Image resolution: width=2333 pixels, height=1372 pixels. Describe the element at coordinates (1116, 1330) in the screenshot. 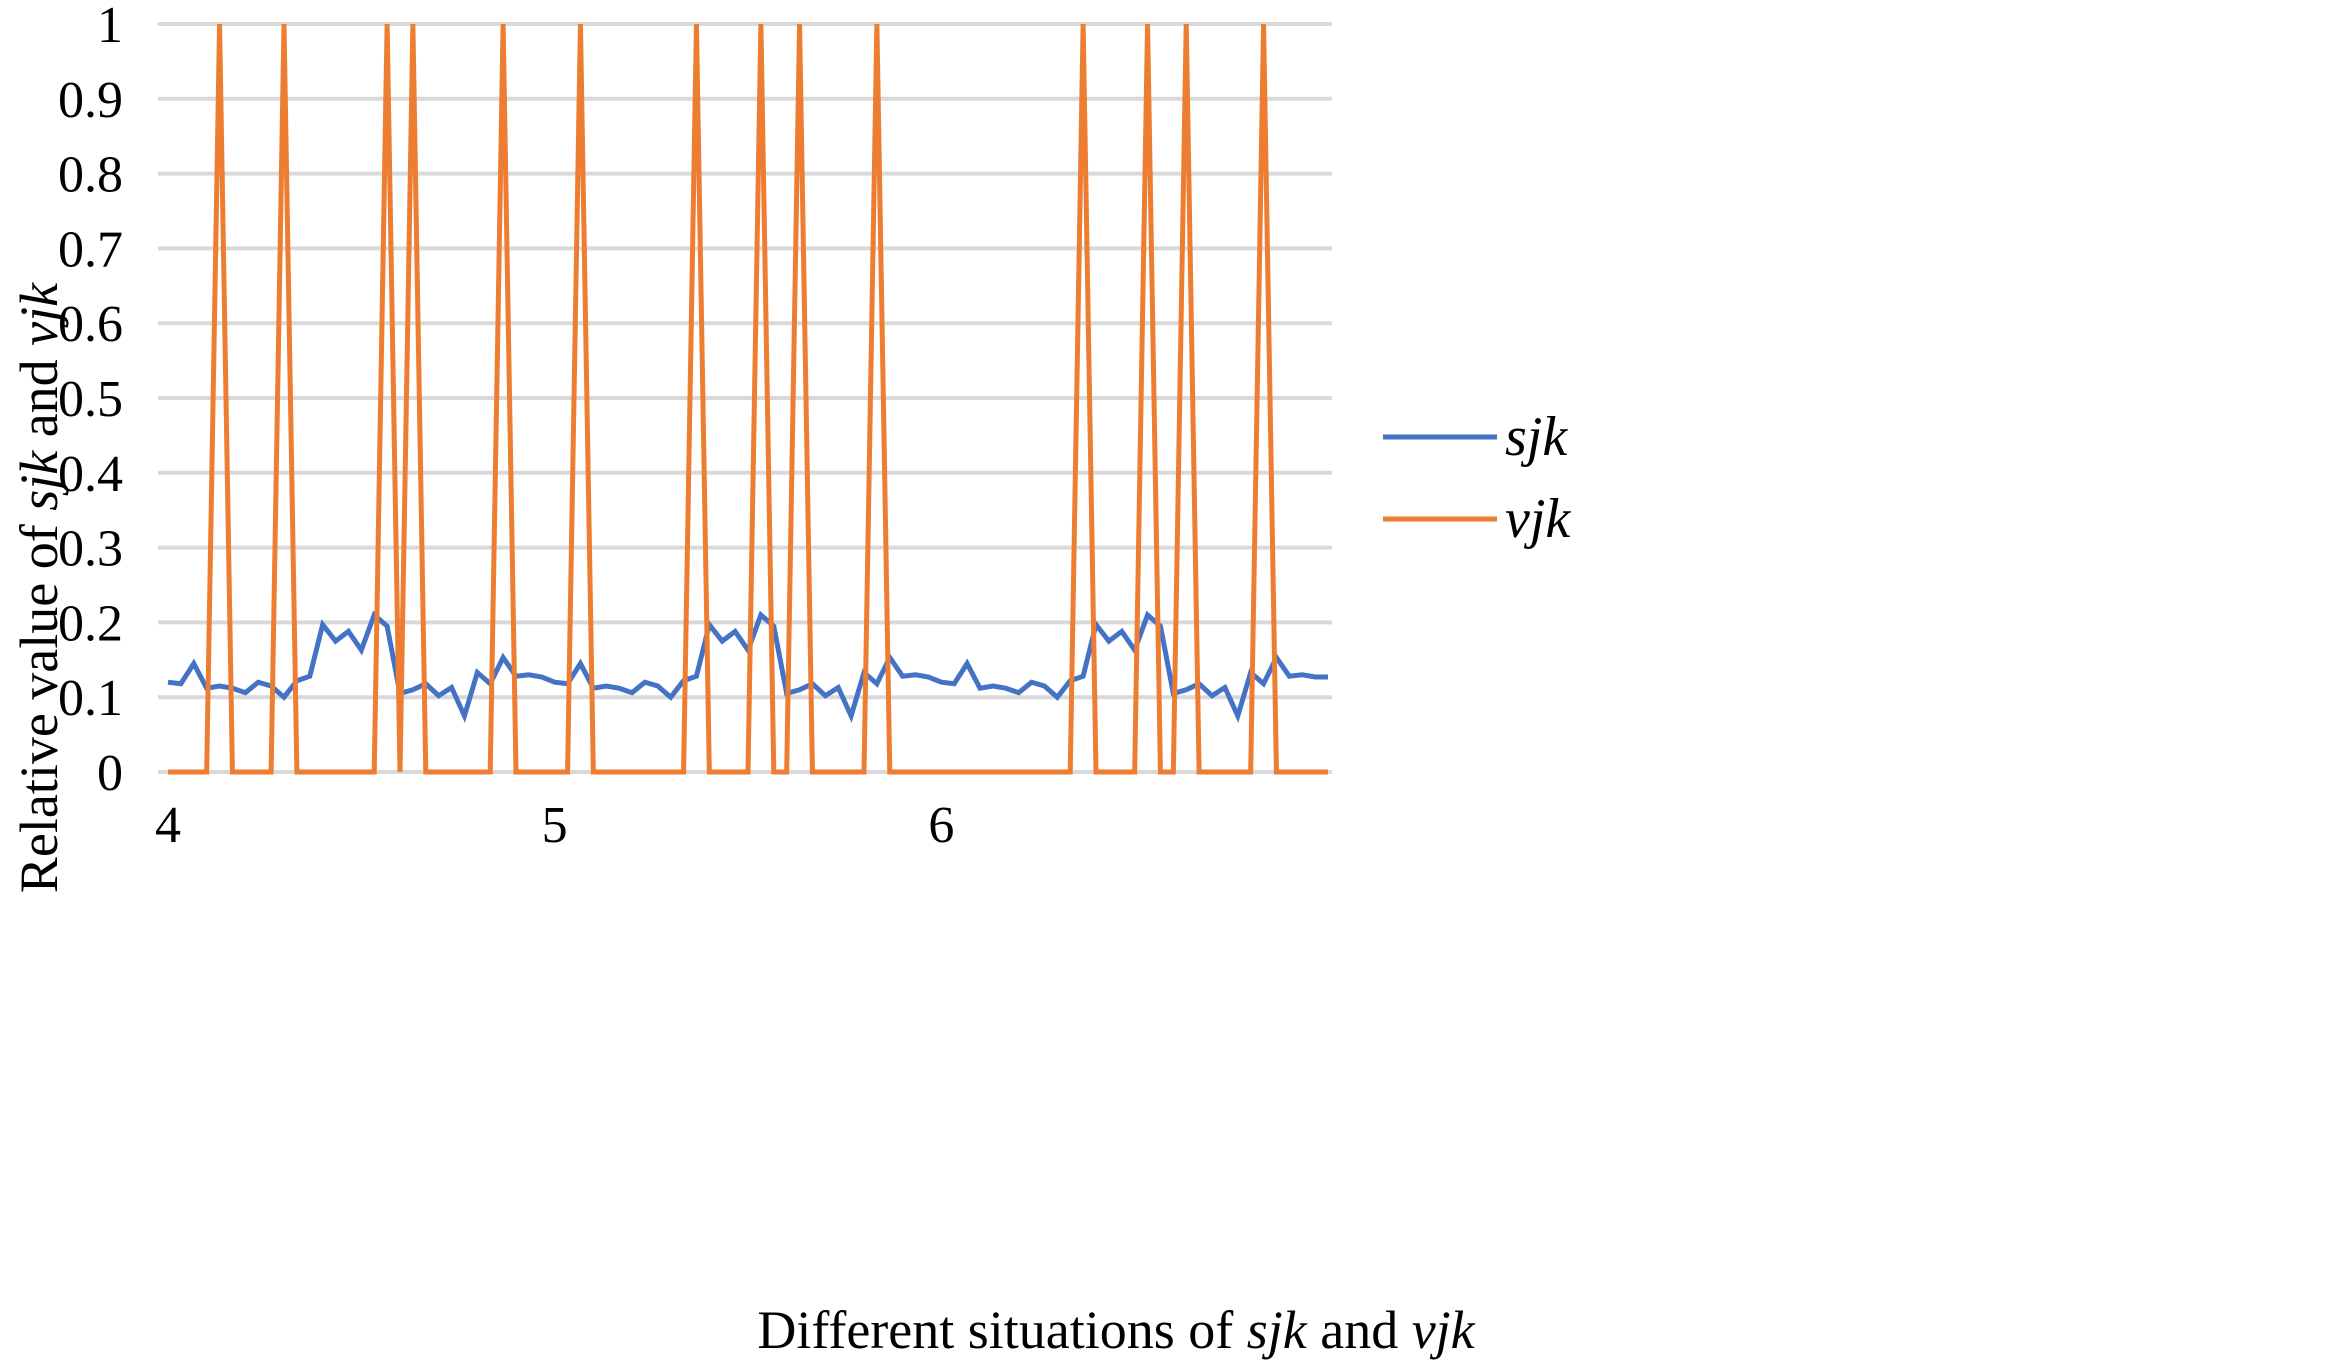

I see `x-axis-title: Different situations of sjk and vjk` at that location.